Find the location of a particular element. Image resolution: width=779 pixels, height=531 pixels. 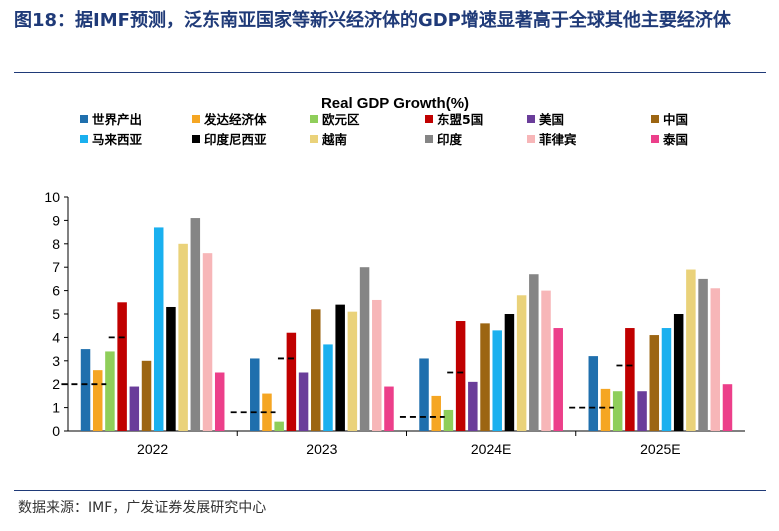

y-tick-label: 9 is located at coordinates (56, 220).